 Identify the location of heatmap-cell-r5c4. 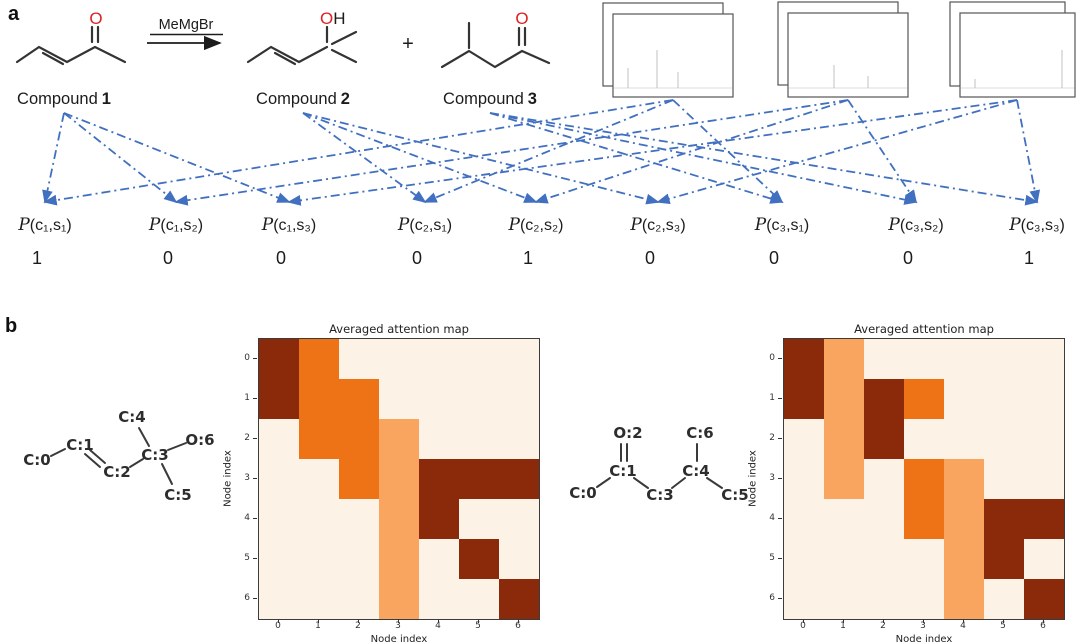
(439, 559).